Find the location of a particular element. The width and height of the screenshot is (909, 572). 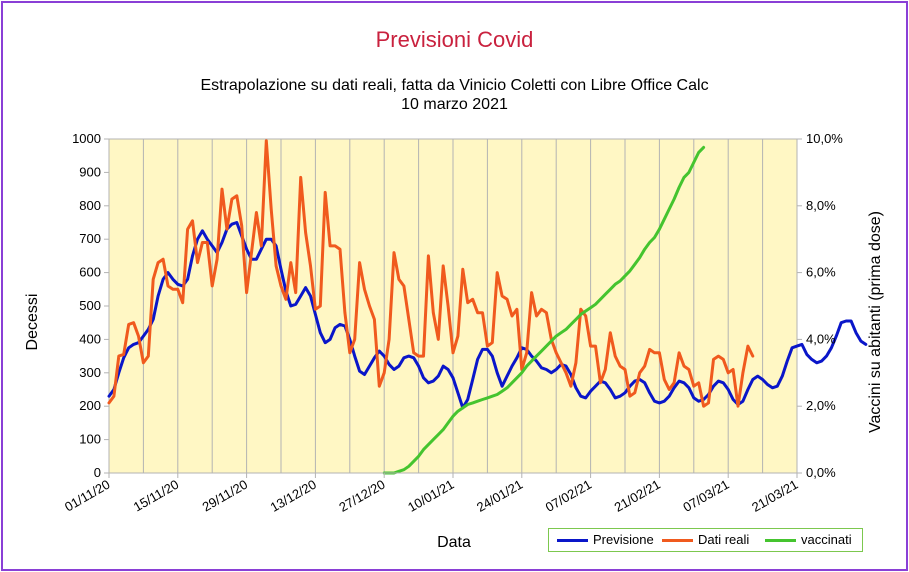

y-left-tick-label: 1000 is located at coordinates (86, 138).